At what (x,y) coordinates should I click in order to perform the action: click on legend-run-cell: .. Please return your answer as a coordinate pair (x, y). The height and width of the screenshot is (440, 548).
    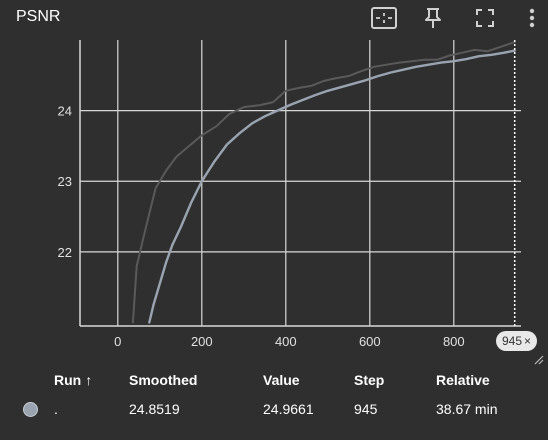
    Looking at the image, I should click on (91, 409).